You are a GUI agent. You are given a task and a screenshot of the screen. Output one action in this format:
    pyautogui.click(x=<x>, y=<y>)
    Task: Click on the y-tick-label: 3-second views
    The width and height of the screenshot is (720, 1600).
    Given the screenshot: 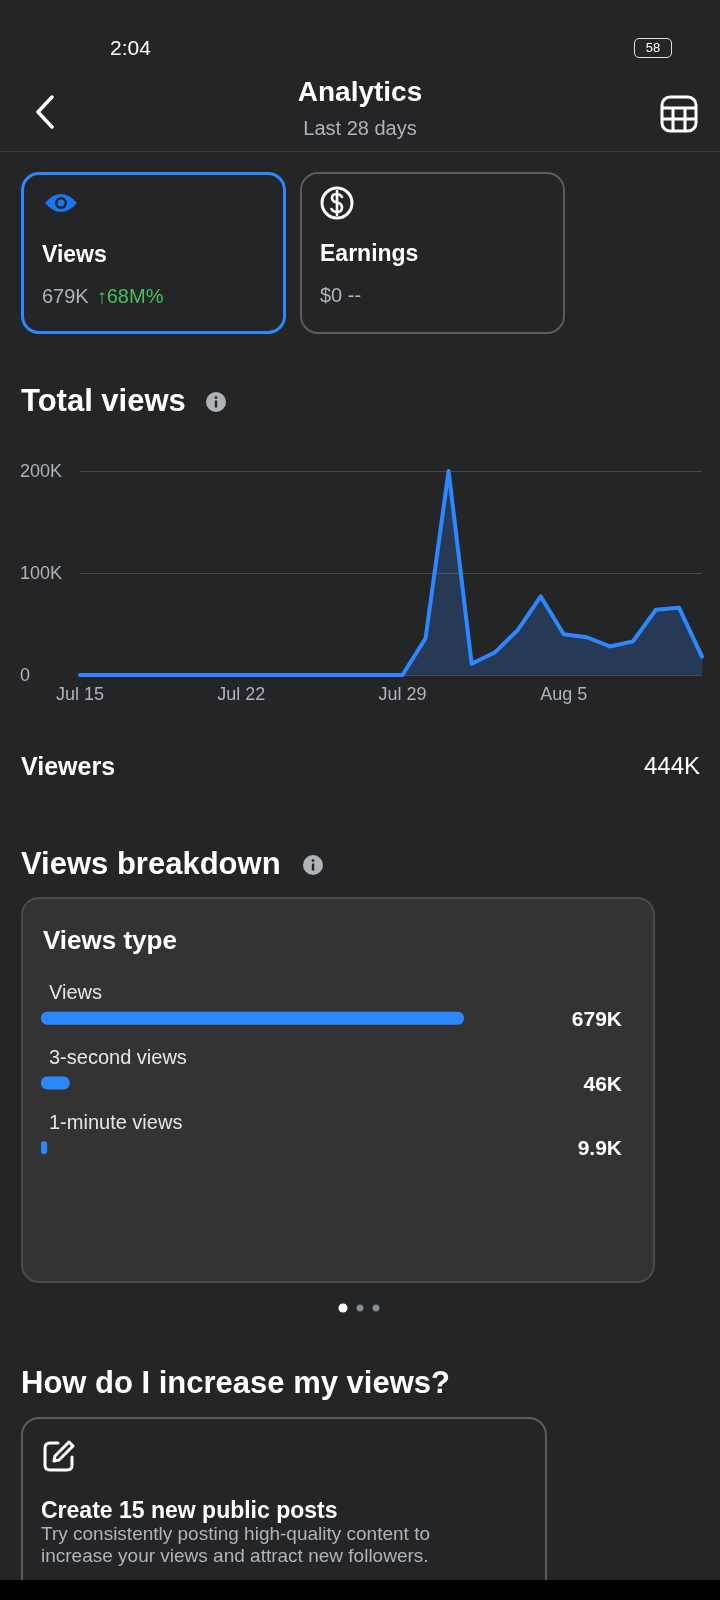 What is the action you would take?
    pyautogui.click(x=118, y=1057)
    